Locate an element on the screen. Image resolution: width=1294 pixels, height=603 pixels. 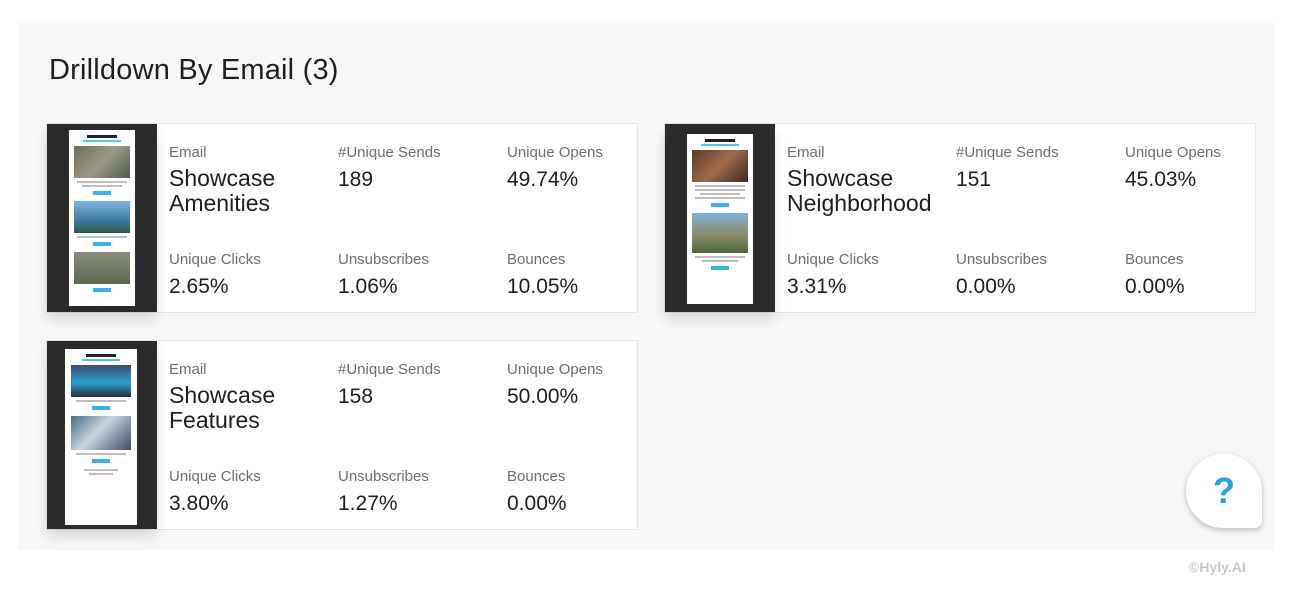
email-name-line-2: Neighborhood is located at coordinates (859, 203).